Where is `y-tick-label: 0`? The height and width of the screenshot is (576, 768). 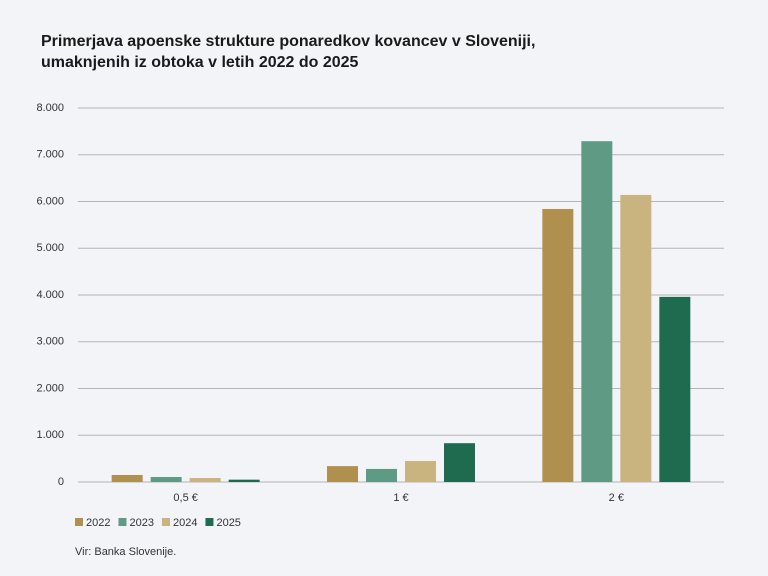 y-tick-label: 0 is located at coordinates (61, 482).